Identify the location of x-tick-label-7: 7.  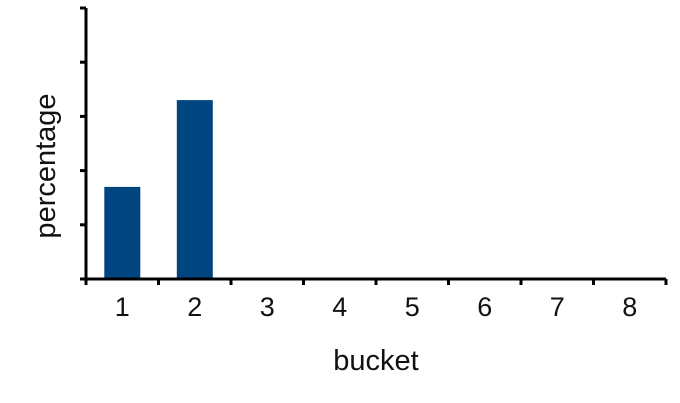
(557, 307).